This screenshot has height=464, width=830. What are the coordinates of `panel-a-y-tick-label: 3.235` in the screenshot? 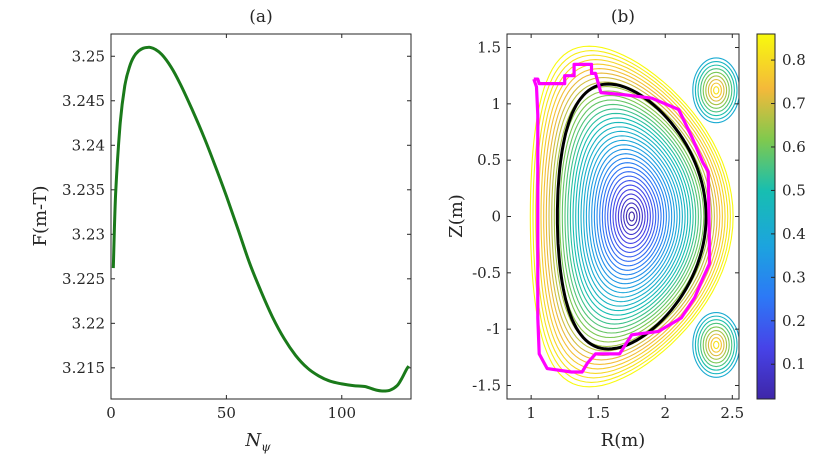 It's located at (83, 190).